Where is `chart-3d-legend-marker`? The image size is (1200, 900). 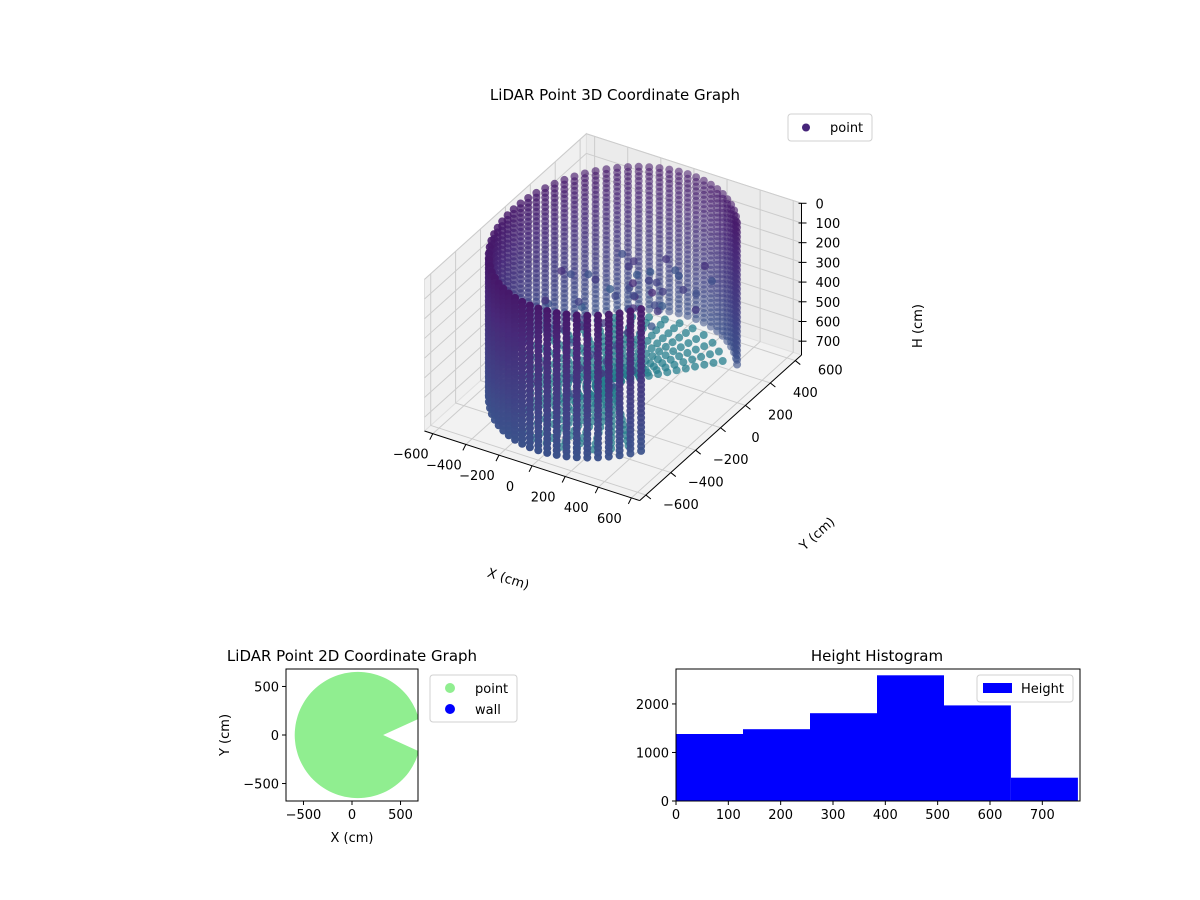
chart-3d-legend-marker is located at coordinates (806, 127).